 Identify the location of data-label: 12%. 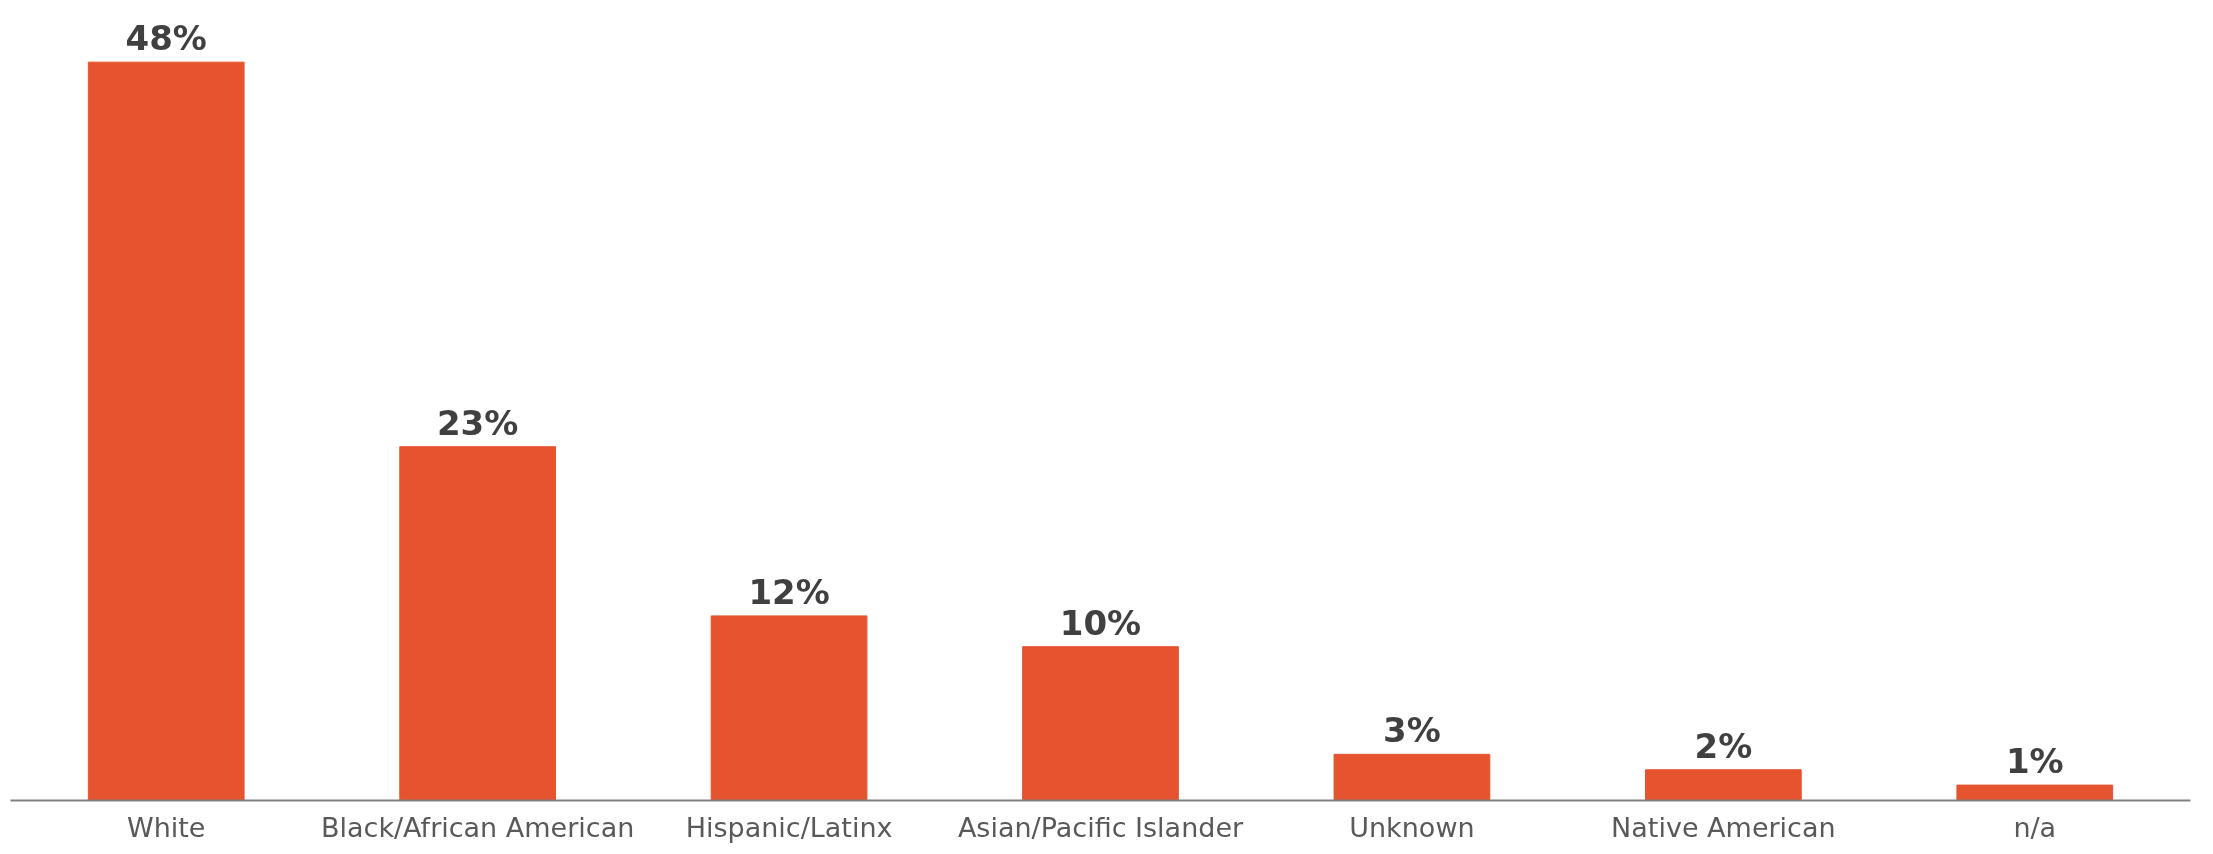
(789, 591).